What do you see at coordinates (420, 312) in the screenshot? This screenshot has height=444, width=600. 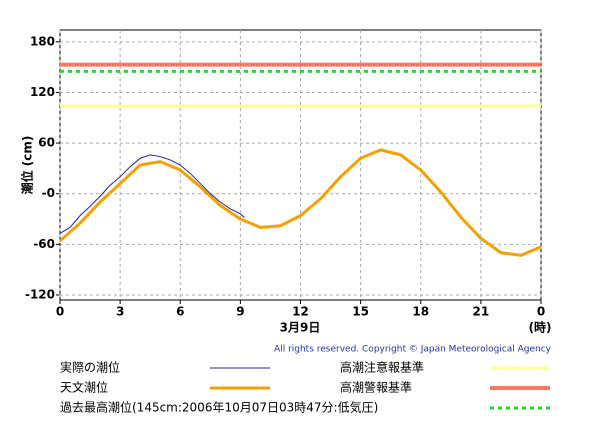 I see `x-tick-label: 18` at bounding box center [420, 312].